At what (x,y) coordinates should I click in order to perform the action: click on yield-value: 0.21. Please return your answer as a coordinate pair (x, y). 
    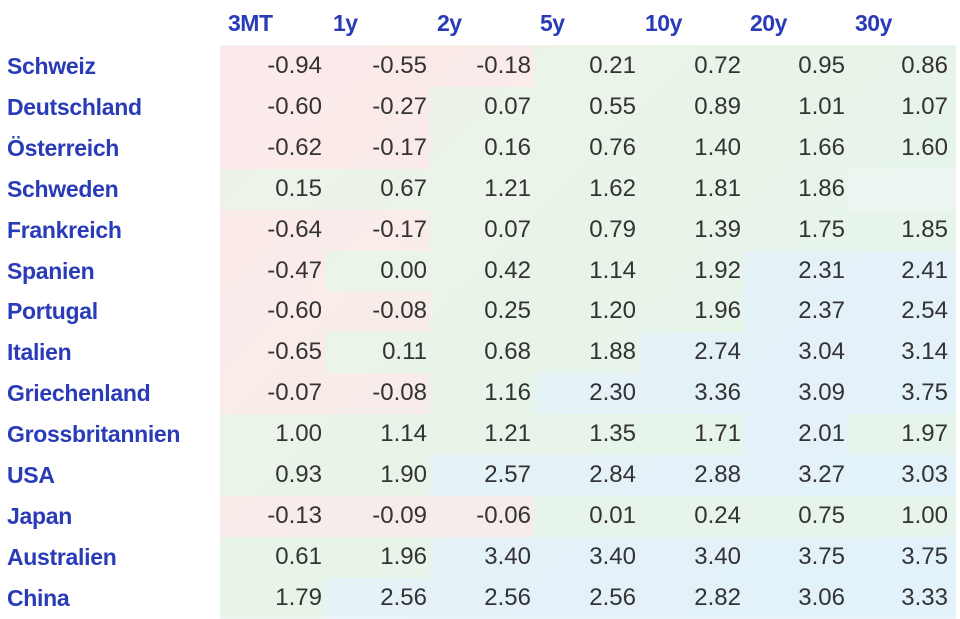
    Looking at the image, I should click on (612, 65).